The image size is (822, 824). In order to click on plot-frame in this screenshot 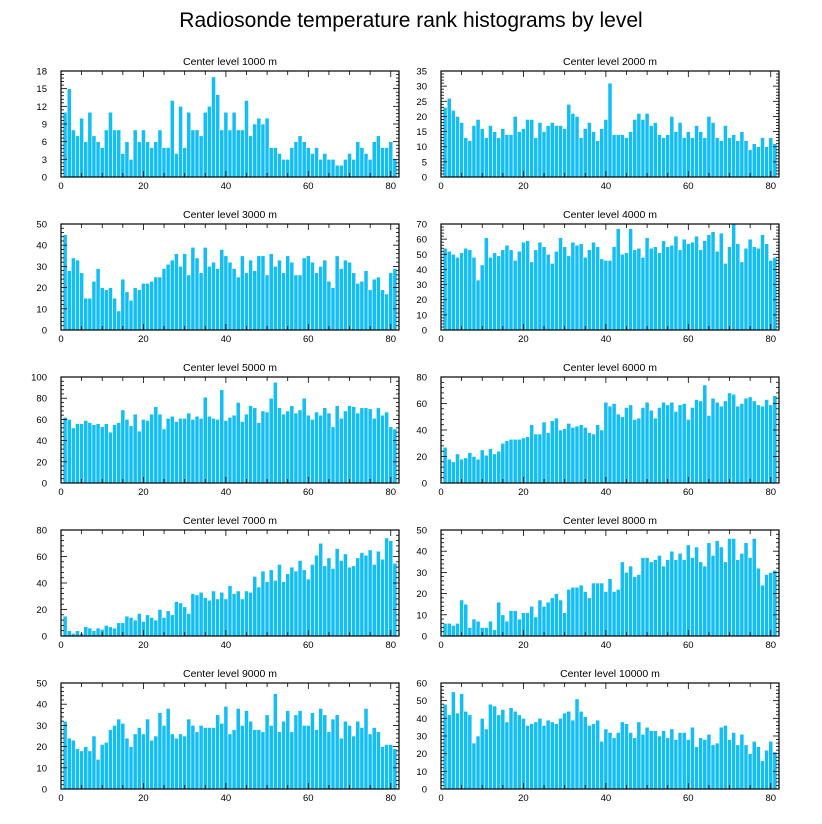, I will do `click(230, 277)`.